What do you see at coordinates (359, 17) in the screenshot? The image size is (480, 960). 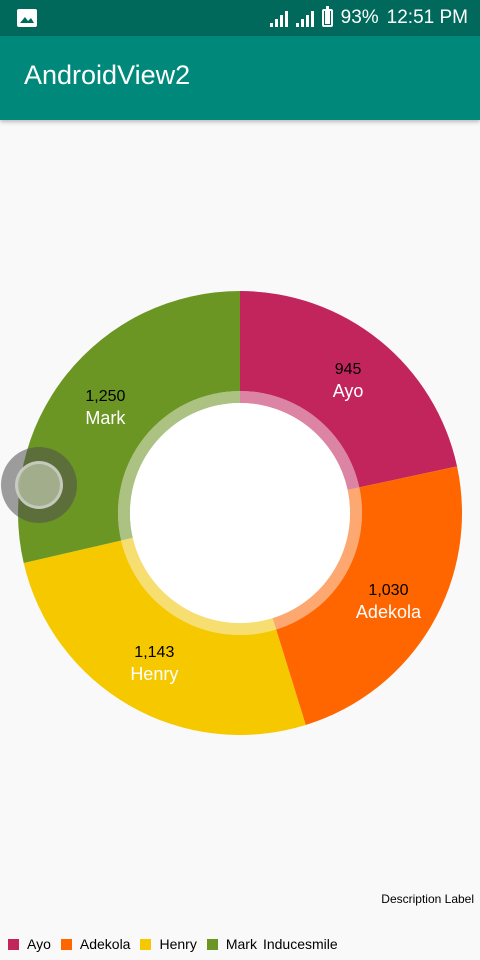 I see `battery-percent: 93%` at bounding box center [359, 17].